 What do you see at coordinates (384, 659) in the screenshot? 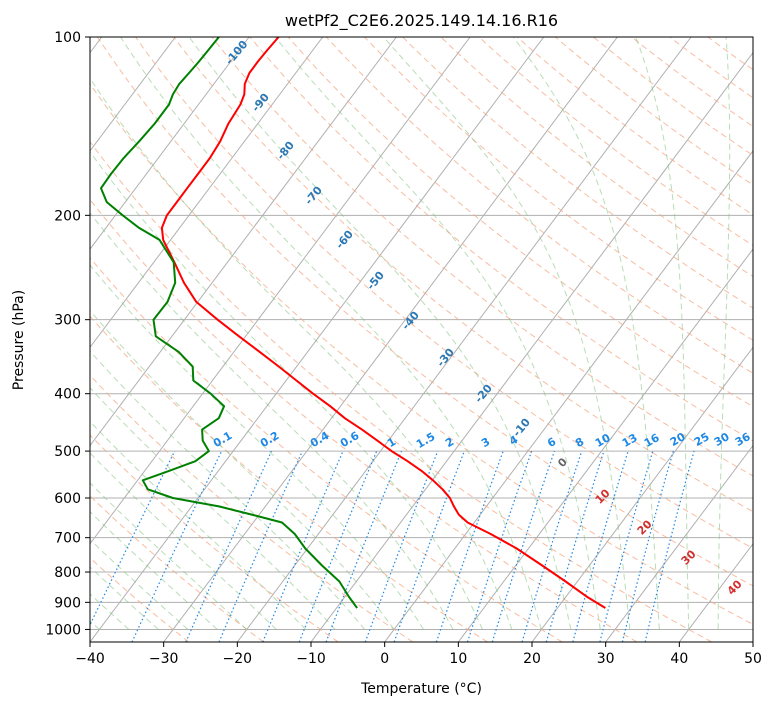
I see `x-tick-label: 0` at bounding box center [384, 659].